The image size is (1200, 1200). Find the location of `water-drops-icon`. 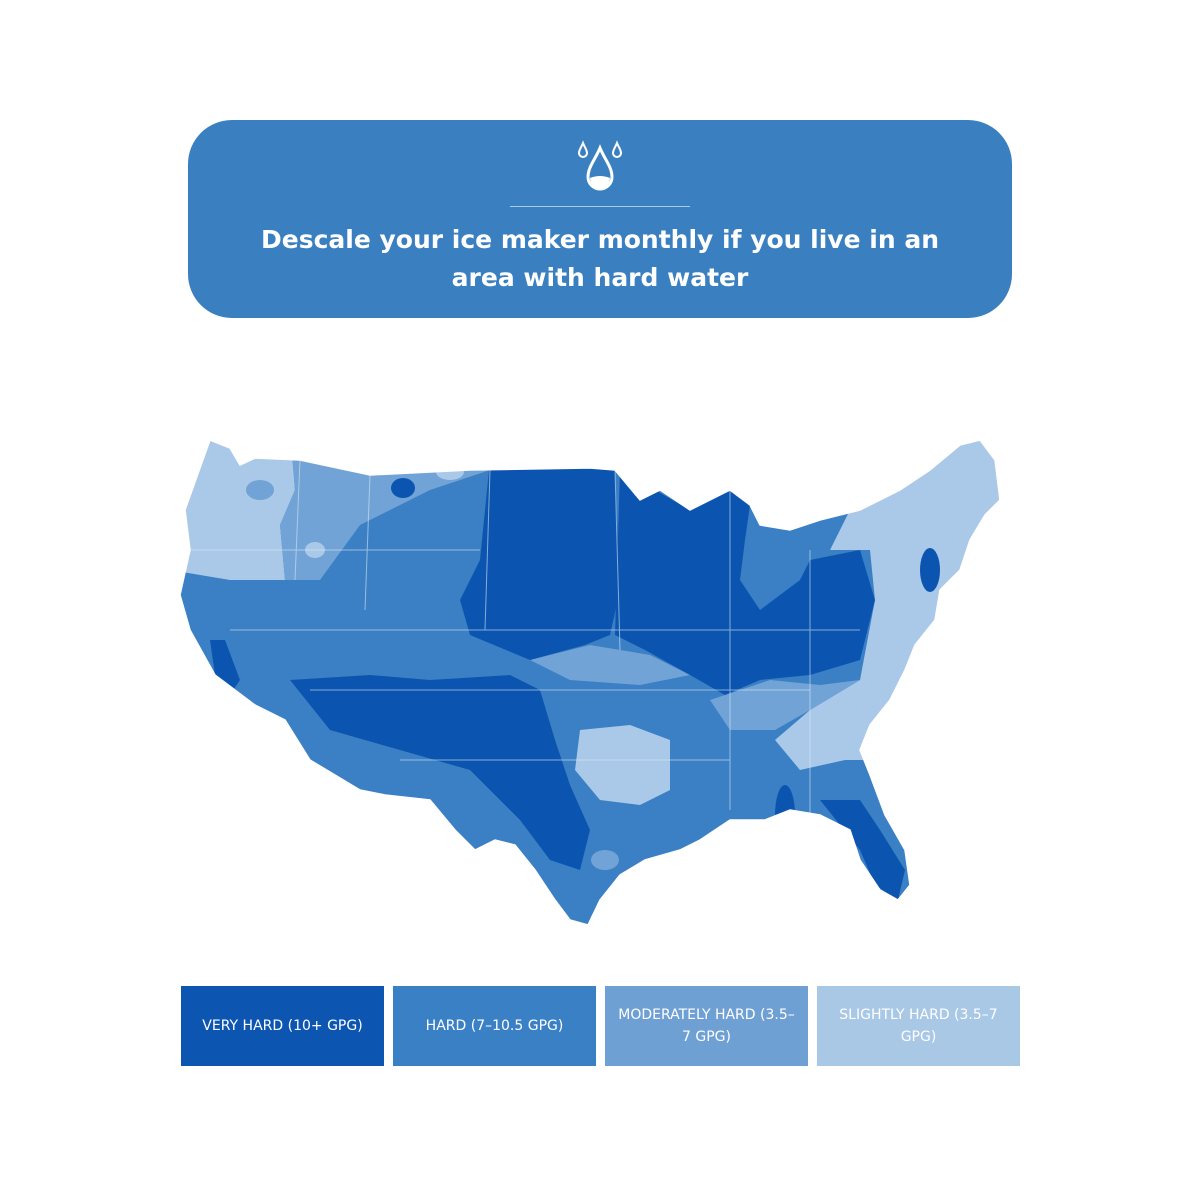

water-drops-icon is located at coordinates (600, 165).